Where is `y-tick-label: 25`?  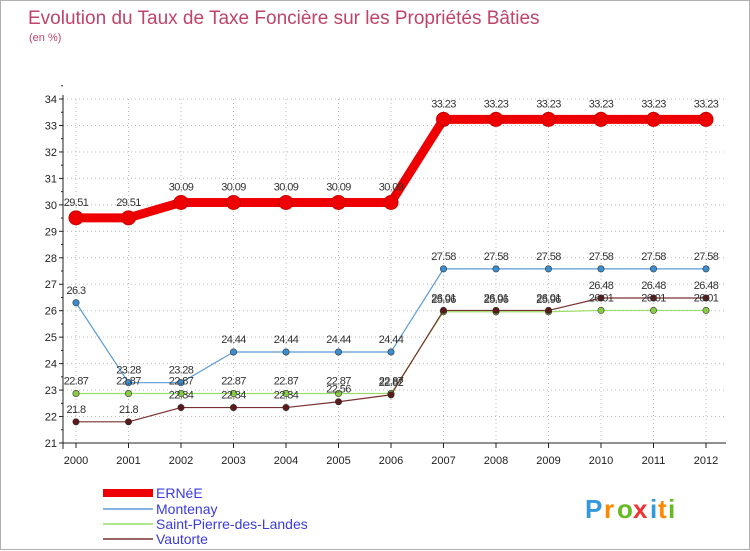 y-tick-label: 25 is located at coordinates (51, 338).